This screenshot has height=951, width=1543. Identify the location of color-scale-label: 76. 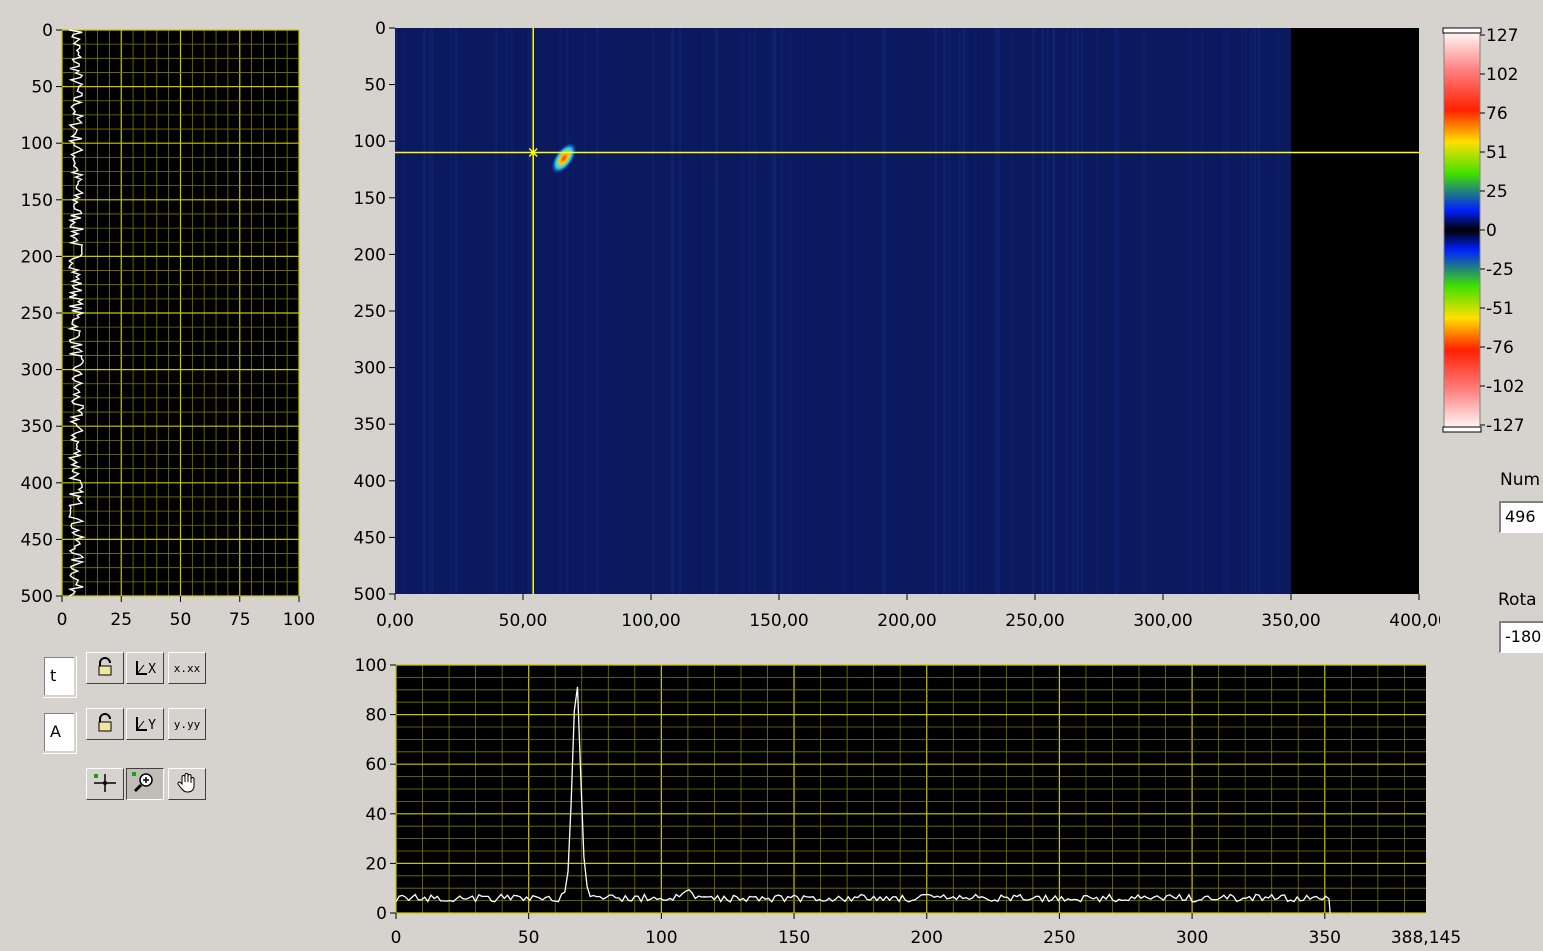
(1497, 114).